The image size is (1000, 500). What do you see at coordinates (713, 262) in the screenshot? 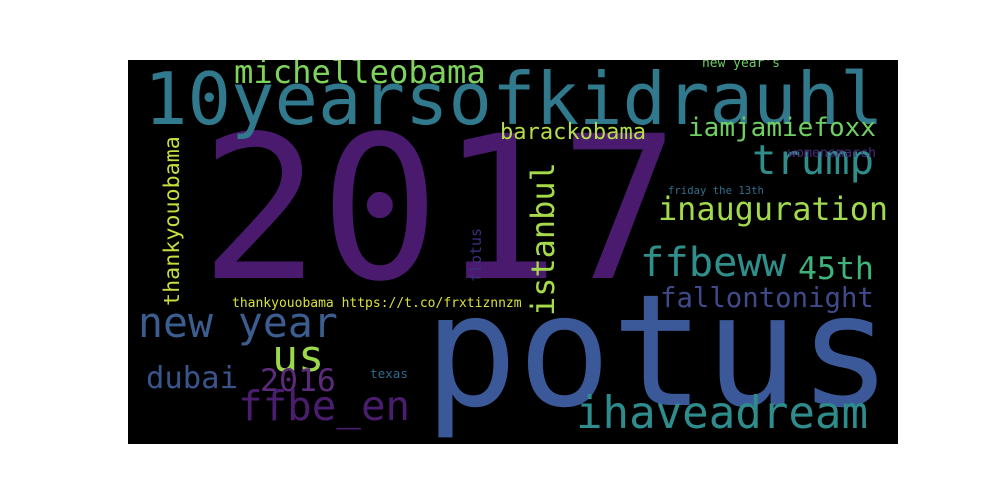
I see `word-ffbeww: ffbeww` at bounding box center [713, 262].